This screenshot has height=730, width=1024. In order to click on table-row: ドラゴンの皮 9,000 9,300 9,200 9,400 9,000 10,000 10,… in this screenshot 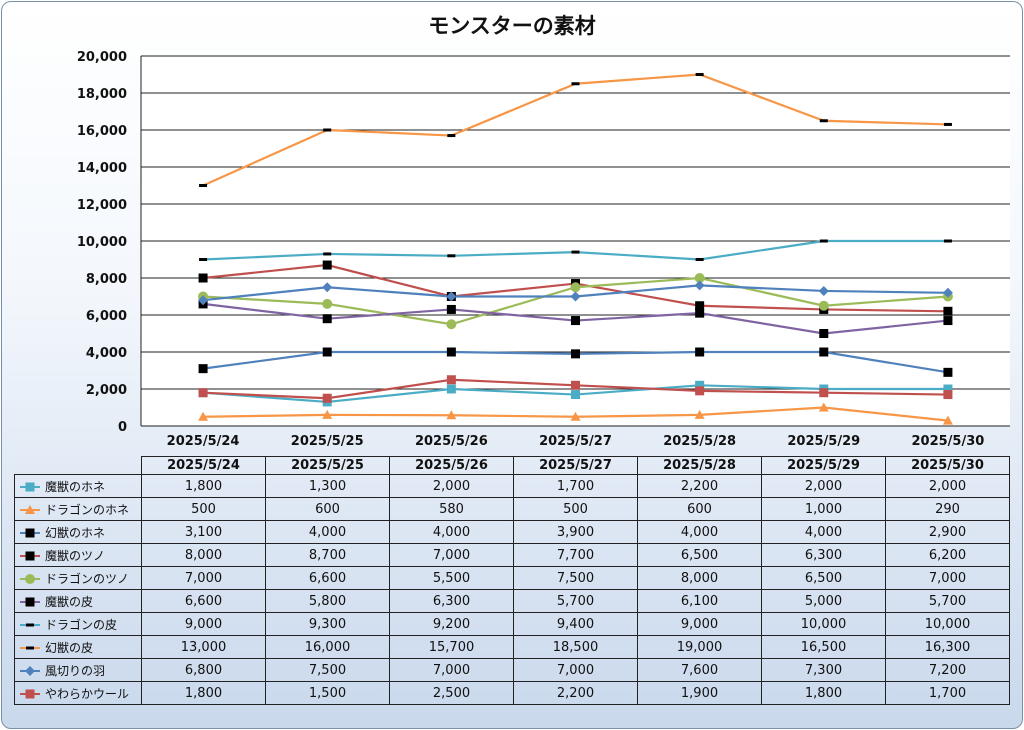, I will do `click(512, 624)`.